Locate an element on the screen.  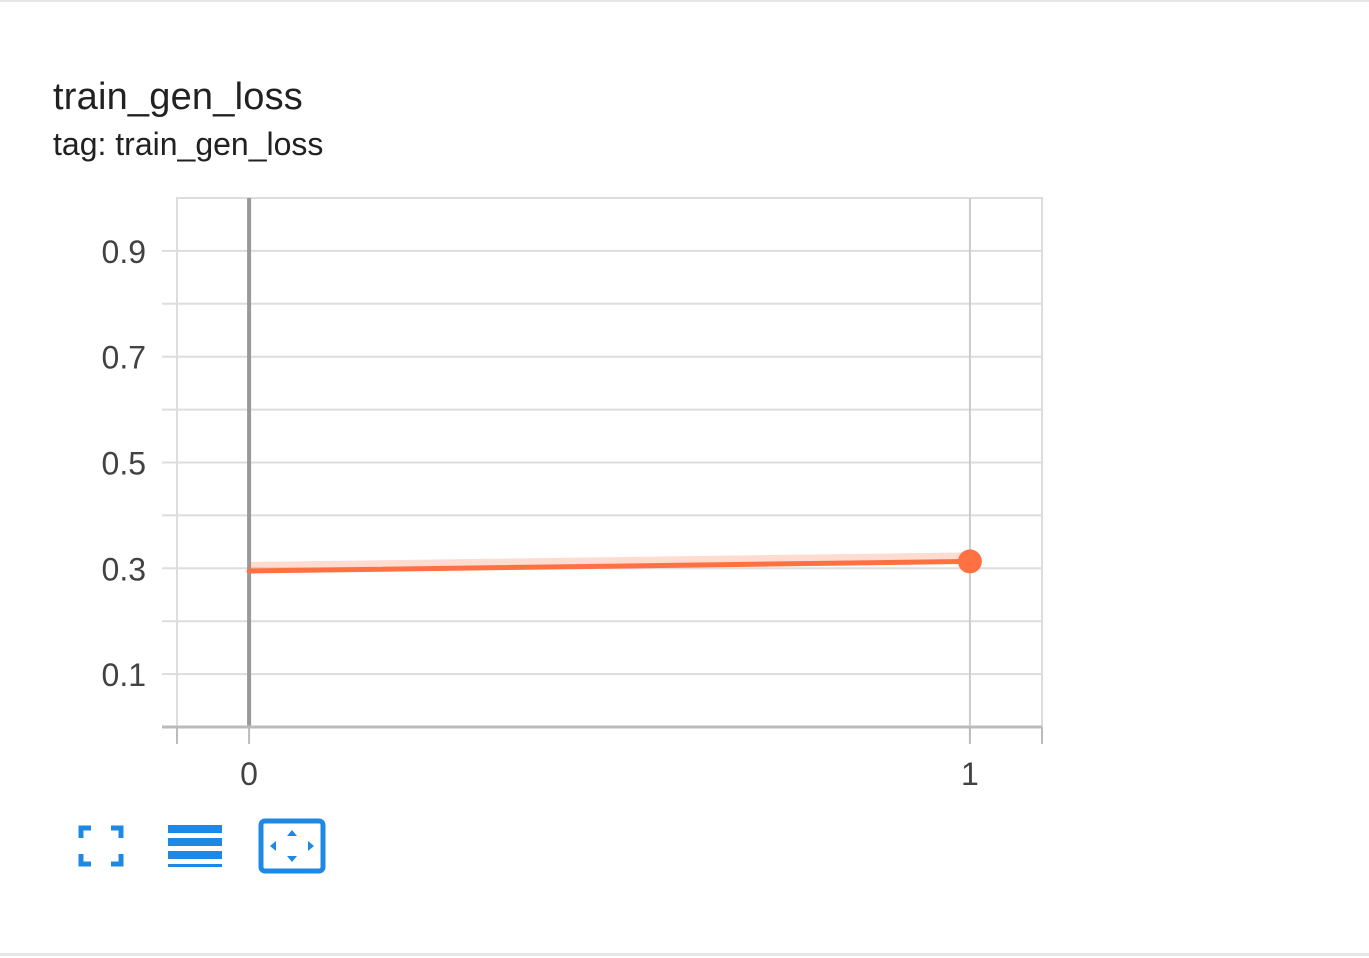
fit-domain-icon is located at coordinates (292, 846).